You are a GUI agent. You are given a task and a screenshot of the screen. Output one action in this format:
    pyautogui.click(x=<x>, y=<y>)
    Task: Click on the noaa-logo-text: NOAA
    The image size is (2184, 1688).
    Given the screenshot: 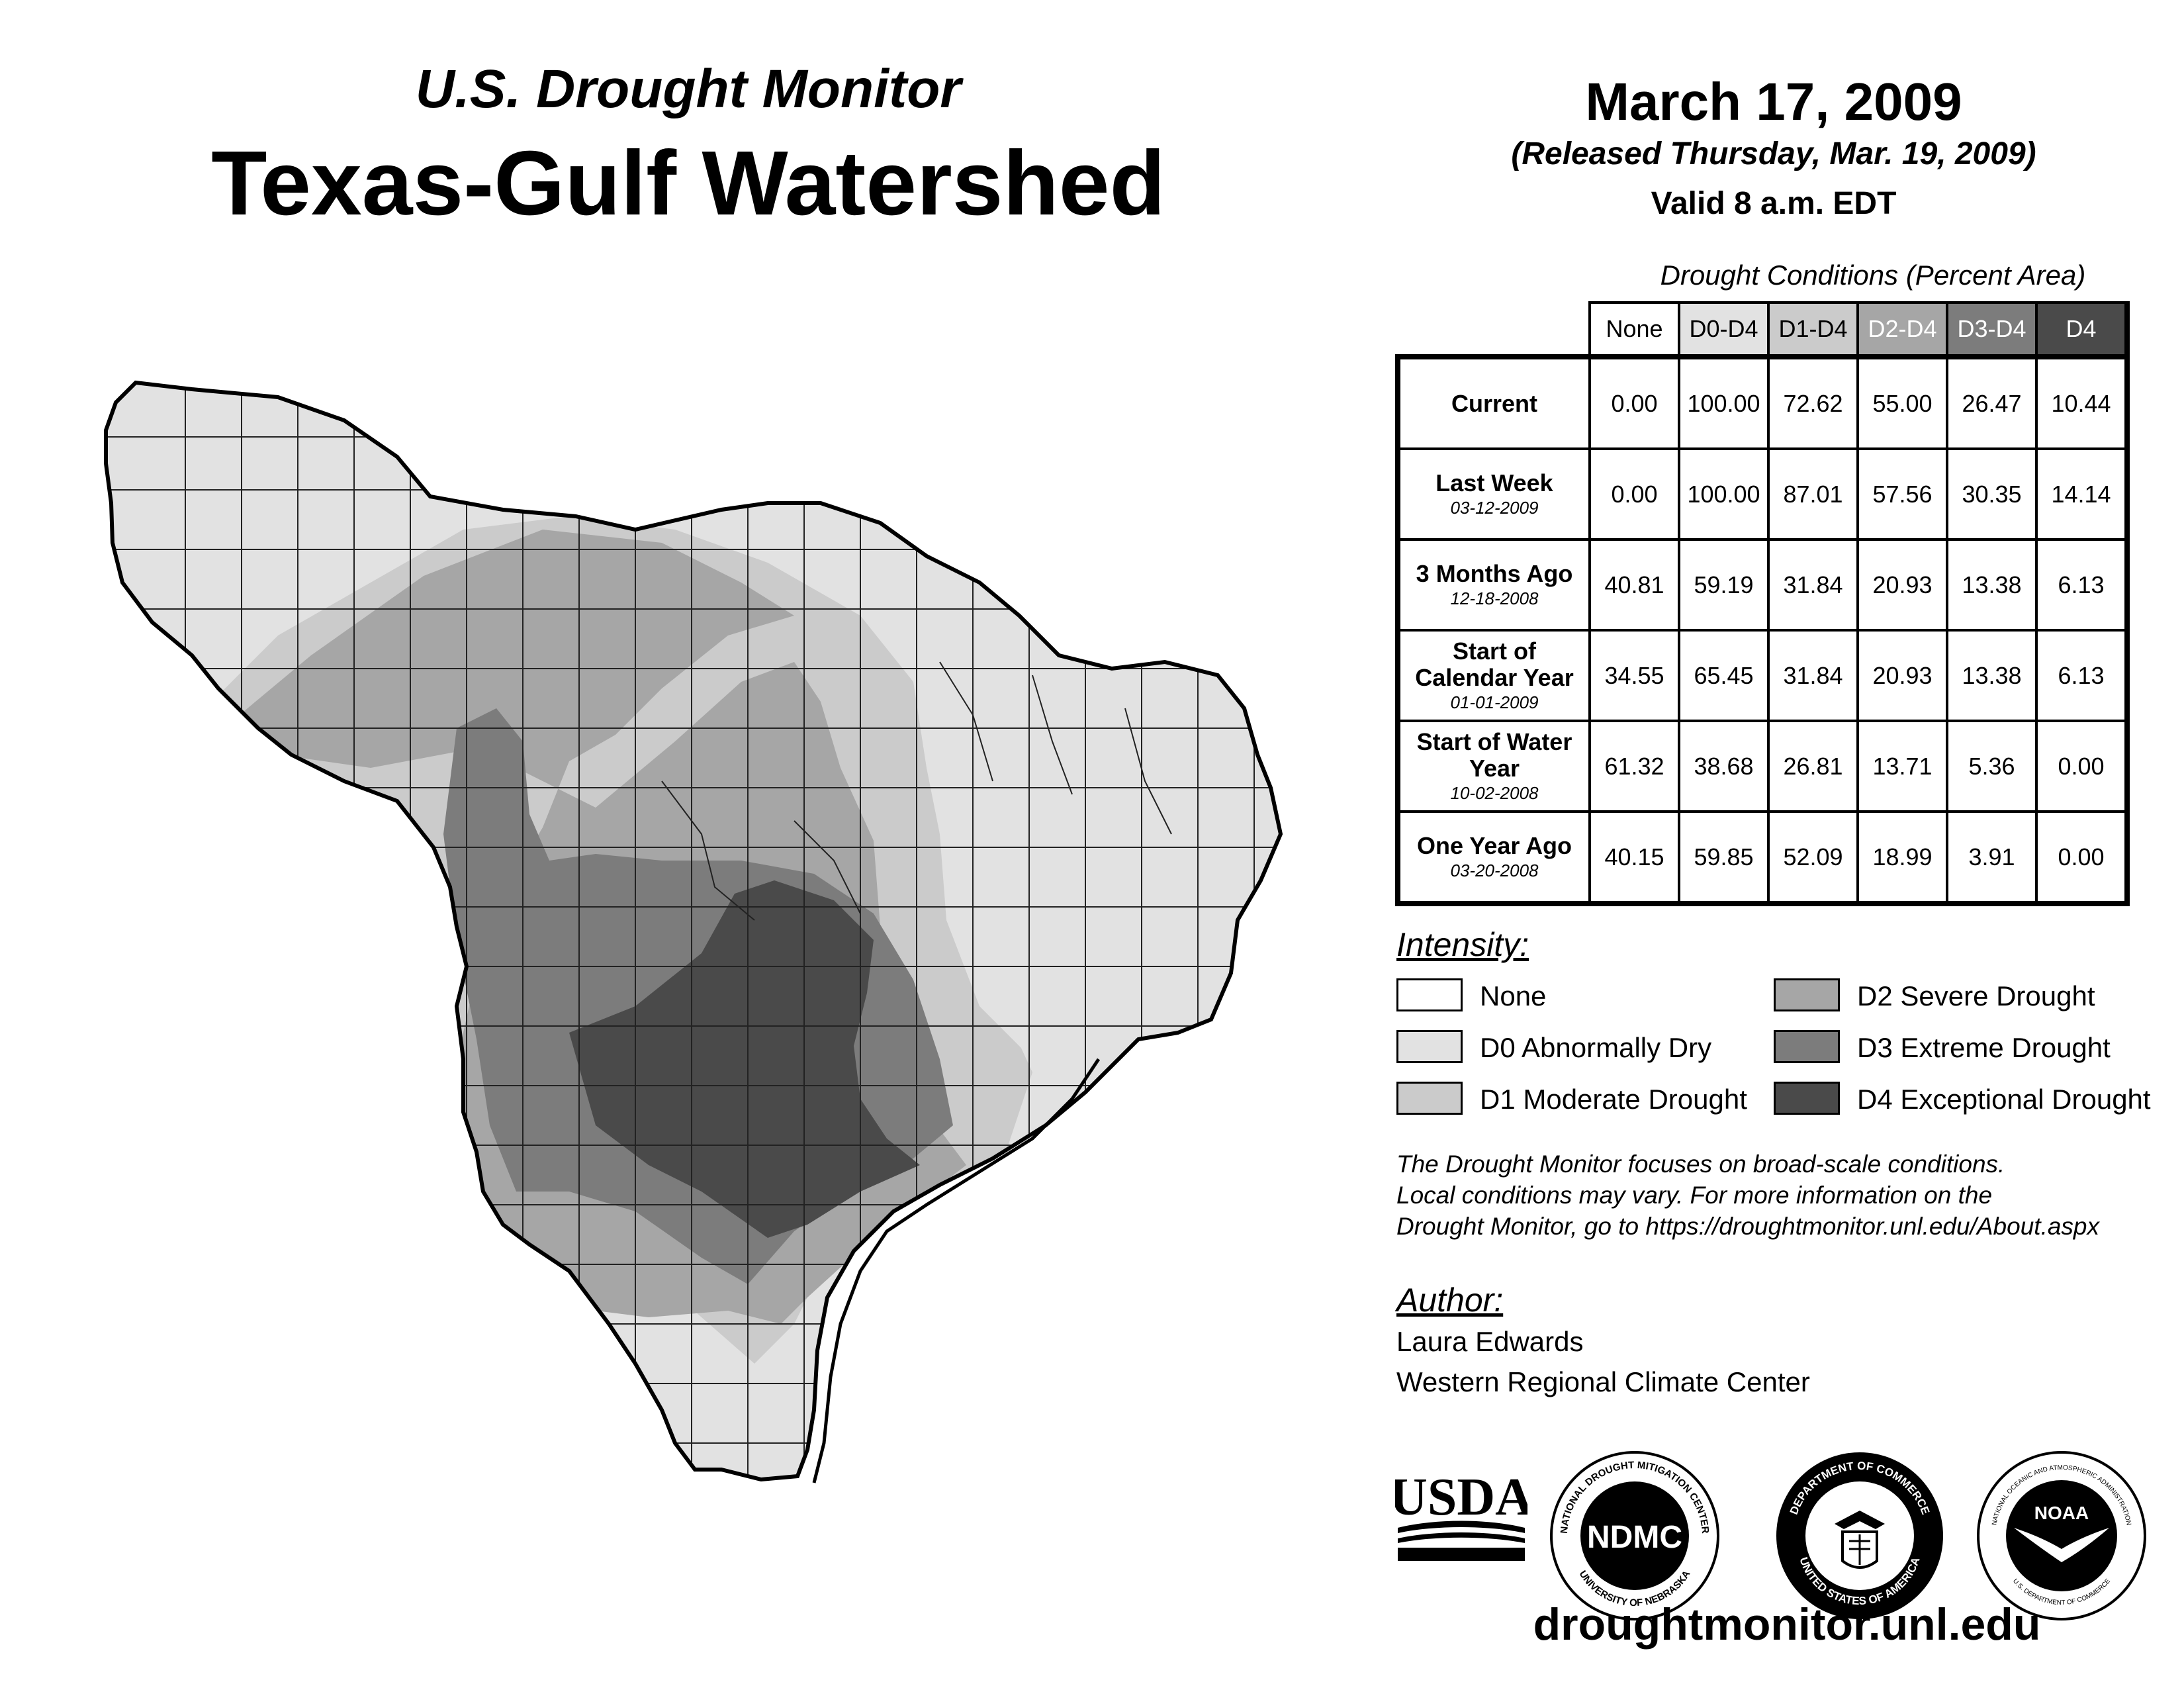 What is the action you would take?
    pyautogui.click(x=2061, y=1513)
    